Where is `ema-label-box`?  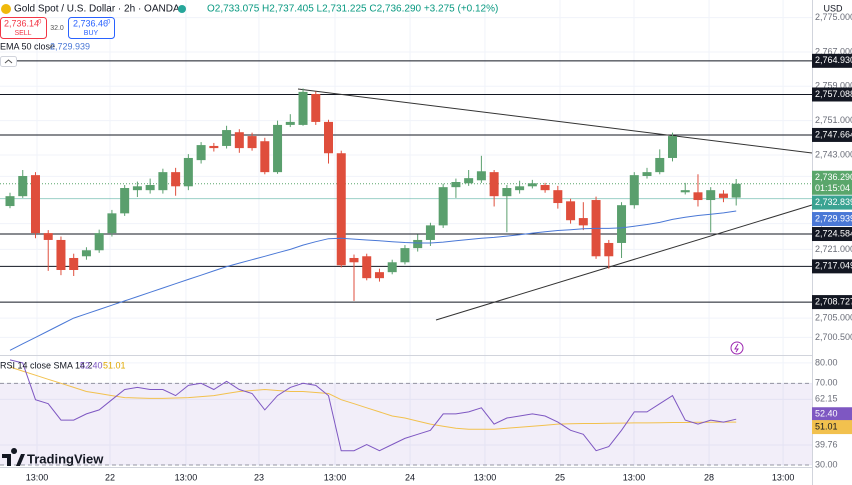 ema-label-box is located at coordinates (832, 219).